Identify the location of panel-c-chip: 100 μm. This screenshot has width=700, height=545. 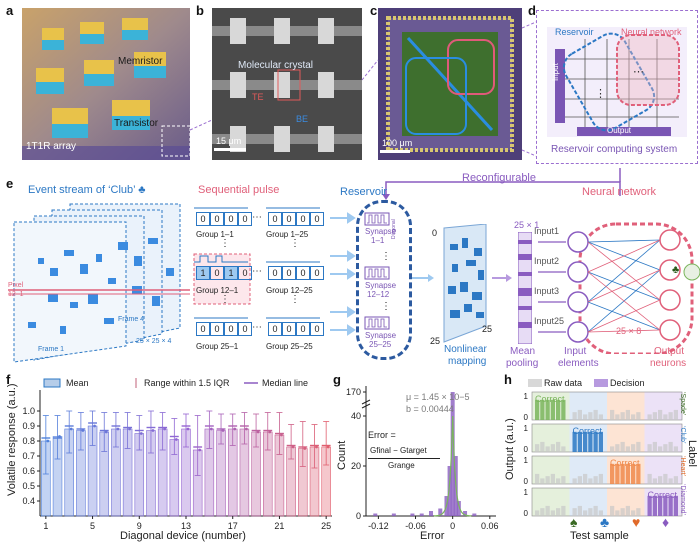
(450, 84).